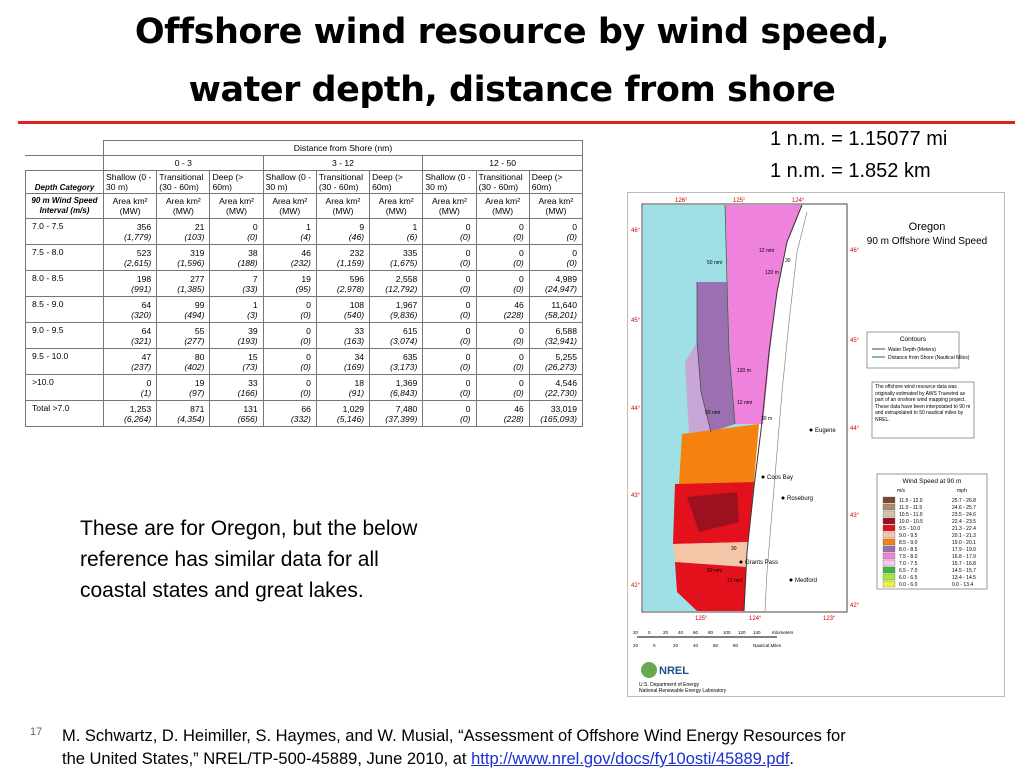 This screenshot has width=1024, height=769. What do you see at coordinates (908, 571) in the screenshot?
I see `legend-ms: 6.5 - 7.0` at bounding box center [908, 571].